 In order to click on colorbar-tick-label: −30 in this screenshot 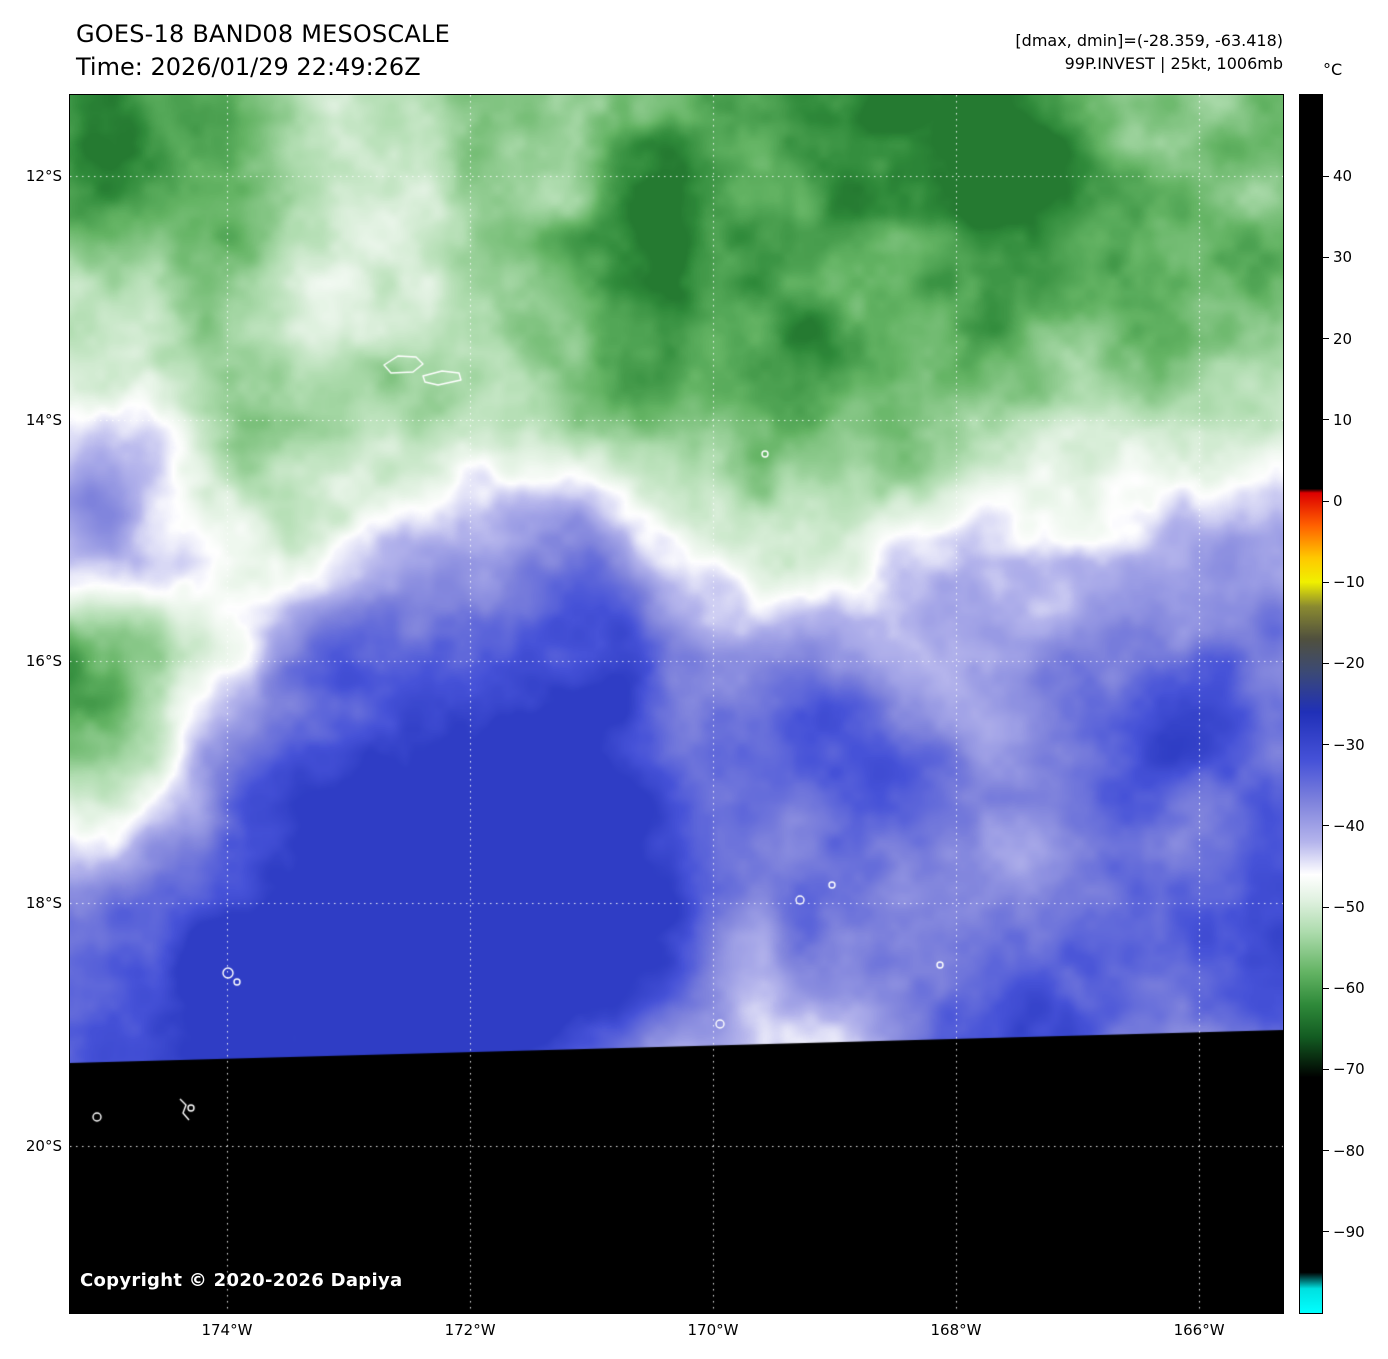, I will do `click(1349, 744)`.